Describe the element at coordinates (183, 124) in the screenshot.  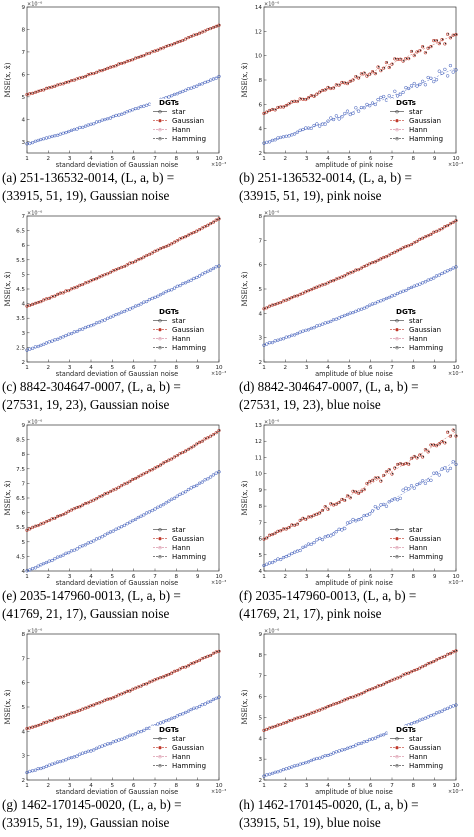
I see `legend-box` at that location.